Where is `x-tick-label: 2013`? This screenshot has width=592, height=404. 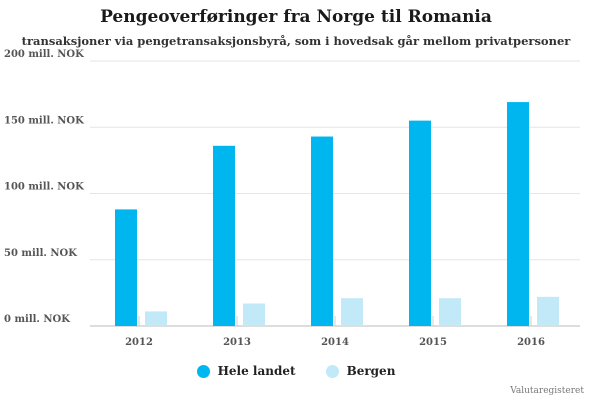 x-tick-label: 2013 is located at coordinates (237, 342).